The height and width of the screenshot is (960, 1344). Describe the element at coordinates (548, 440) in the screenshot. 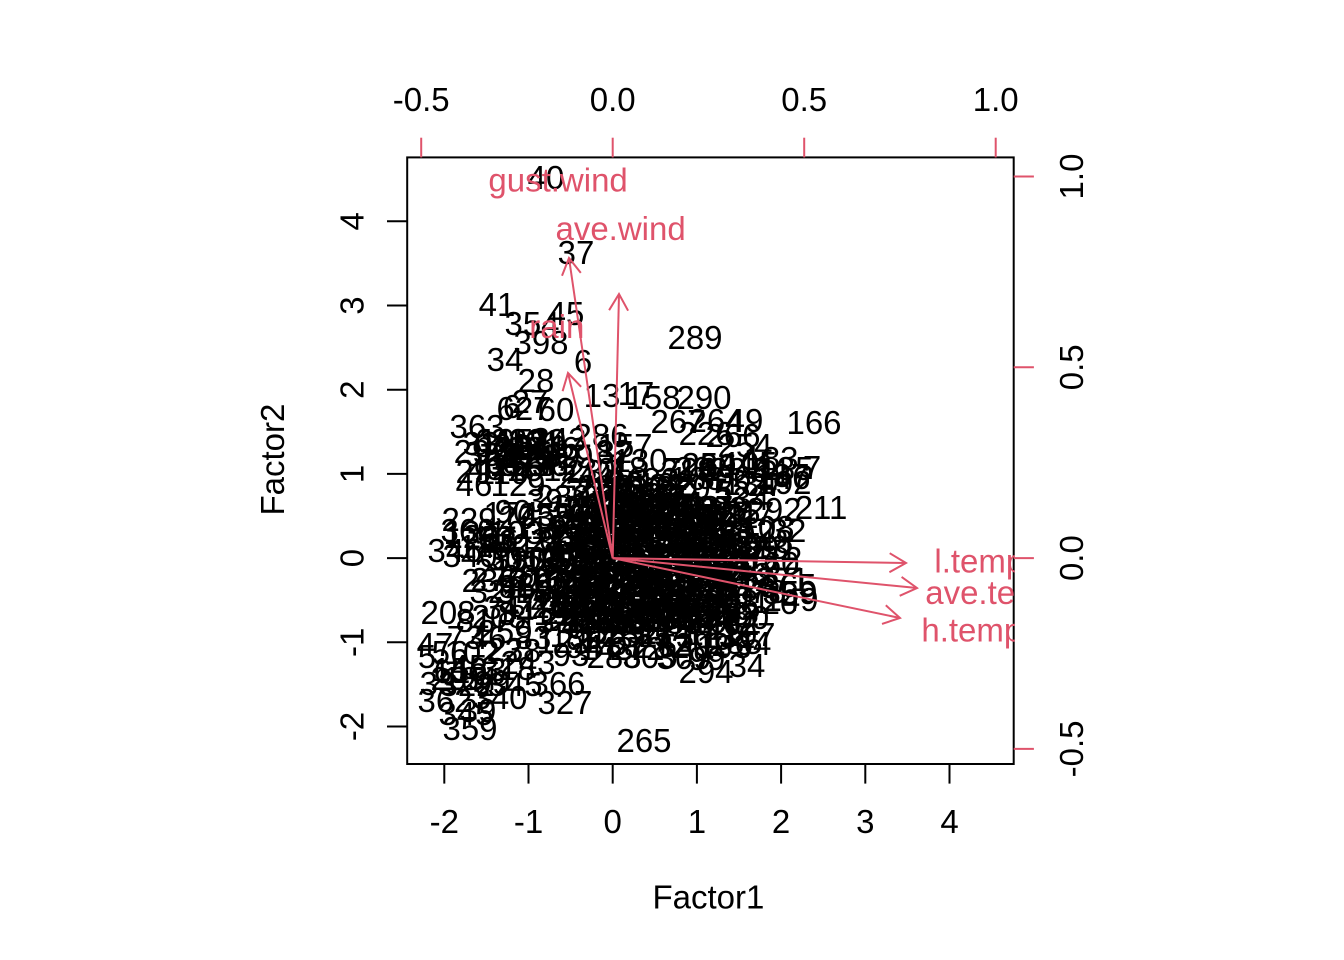

I see `svg-text: 99` at that location.